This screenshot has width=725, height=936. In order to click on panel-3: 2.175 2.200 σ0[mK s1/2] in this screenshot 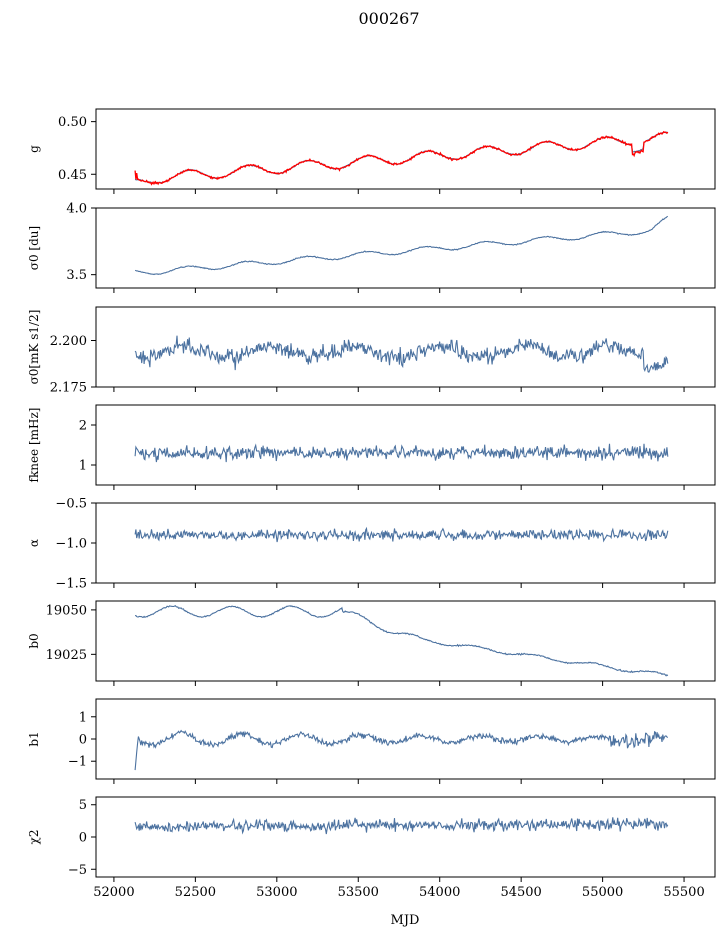, I will do `click(371, 351)`.